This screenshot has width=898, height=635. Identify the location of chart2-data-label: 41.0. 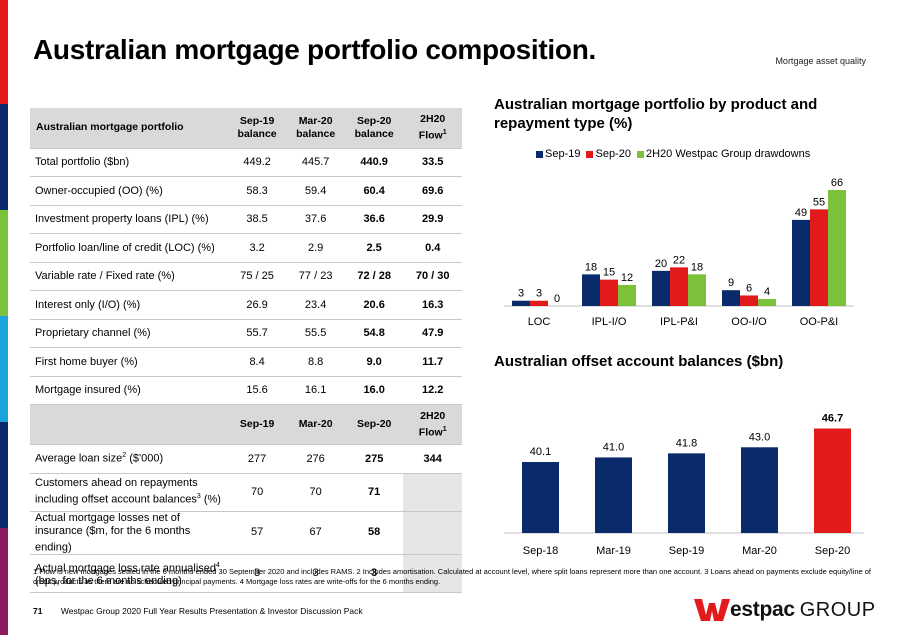
(613, 447).